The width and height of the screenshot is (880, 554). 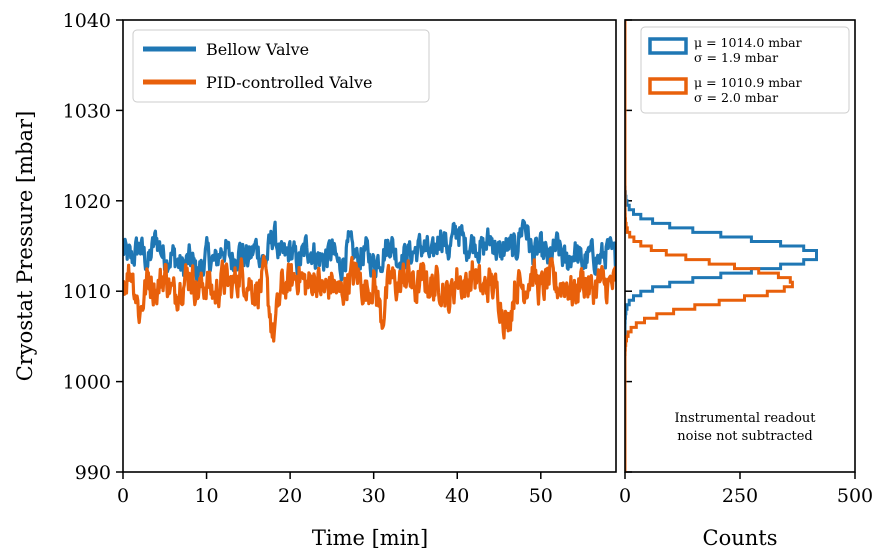 I want to click on histogram-legend-sigma-bellow: σ = 1.9 mbar, so click(x=736, y=57).